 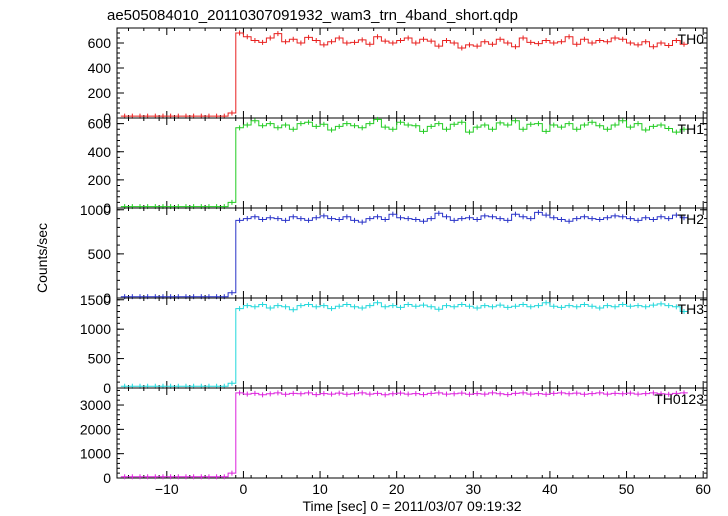 I want to click on panel-label: TH0123, so click(x=679, y=399).